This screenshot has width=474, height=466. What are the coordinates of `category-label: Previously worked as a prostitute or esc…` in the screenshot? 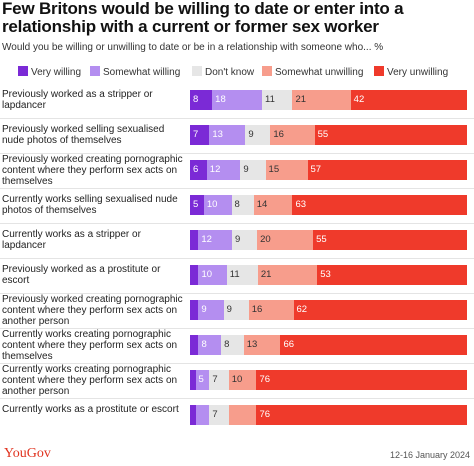 It's located at (81, 275).